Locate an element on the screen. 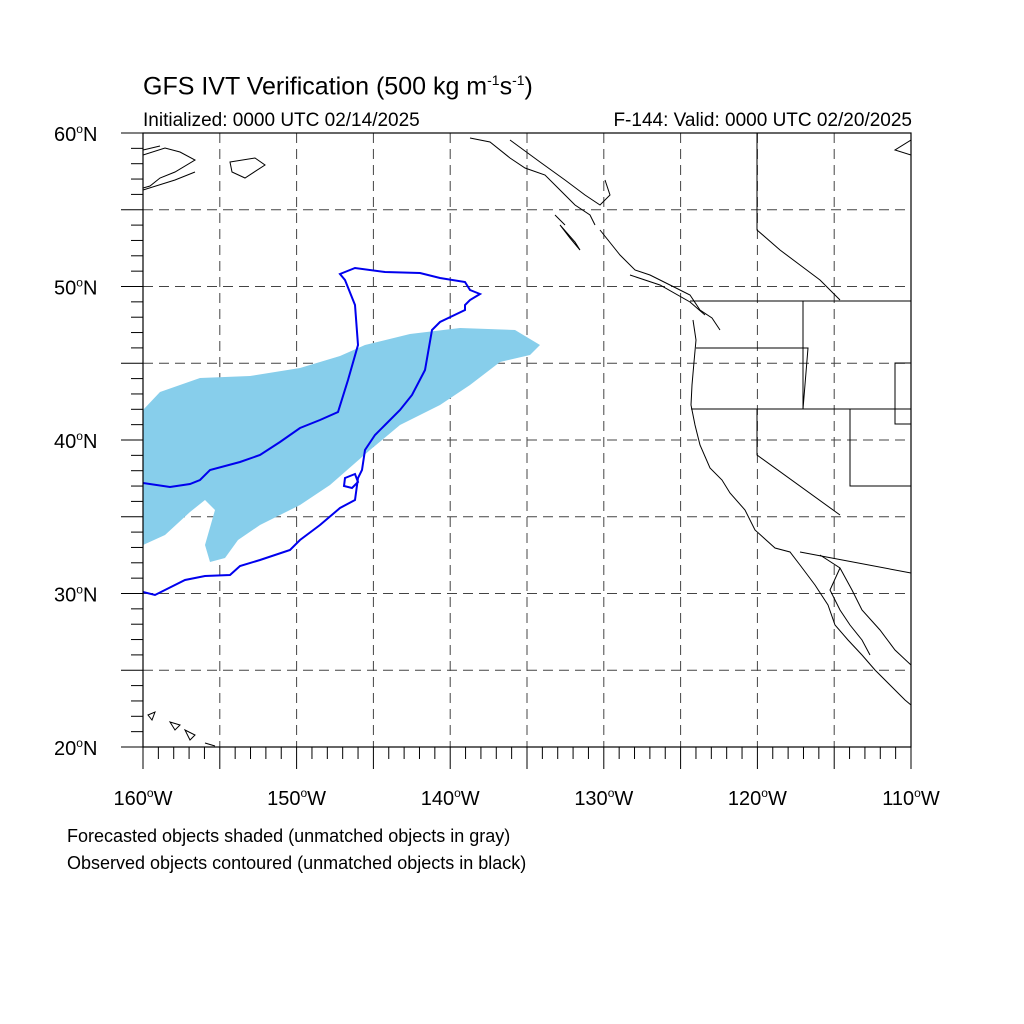  state-borders is located at coordinates (800, 353).